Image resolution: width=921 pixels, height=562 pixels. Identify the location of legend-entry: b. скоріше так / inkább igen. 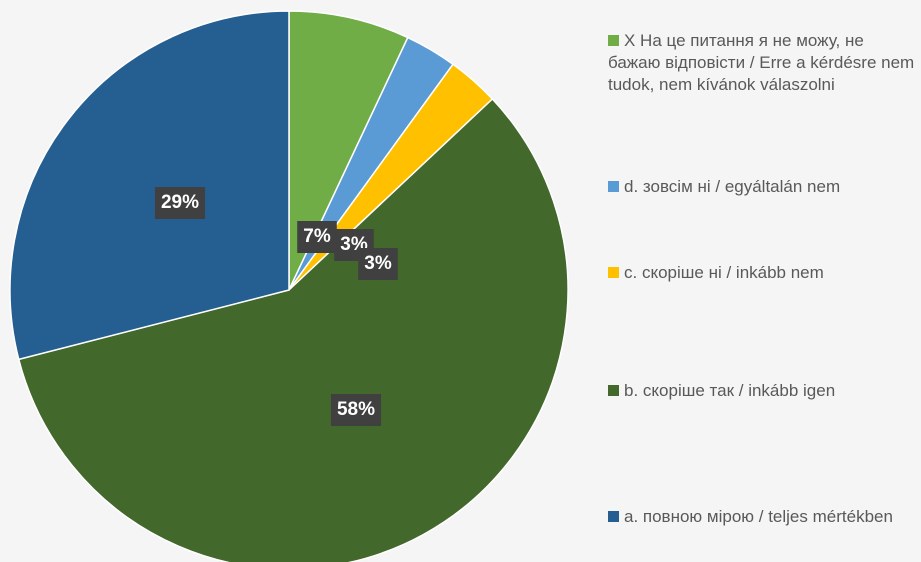
(763, 391).